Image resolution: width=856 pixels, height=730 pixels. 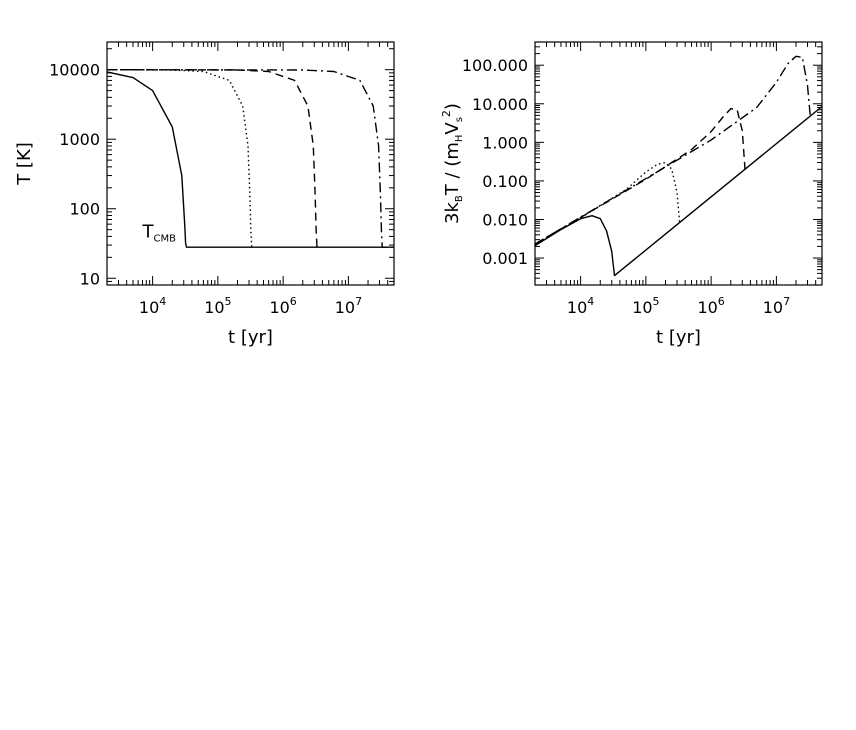 What do you see at coordinates (452, 163) in the screenshot?
I see `y-axis-title: 3kBT / (mHVs2)` at bounding box center [452, 163].